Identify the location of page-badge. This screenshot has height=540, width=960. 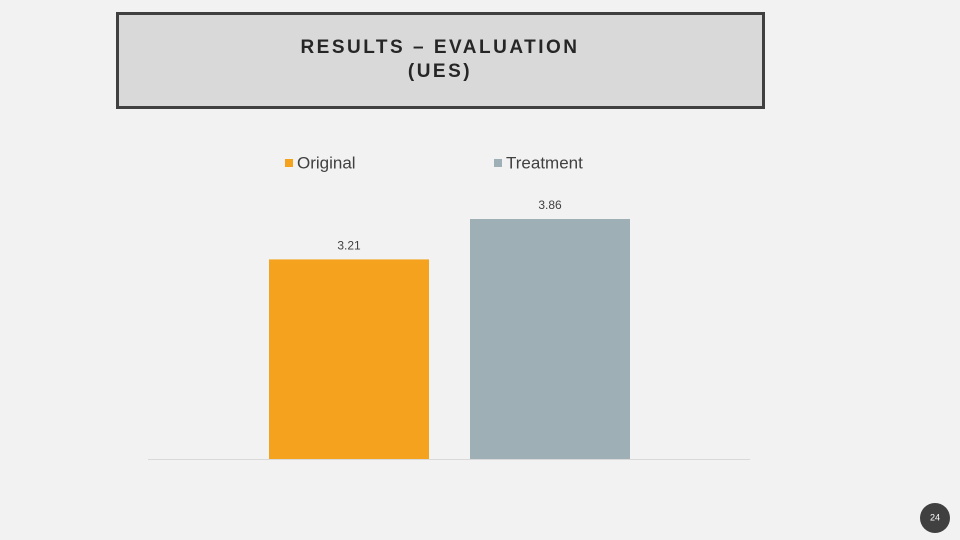
(935, 518).